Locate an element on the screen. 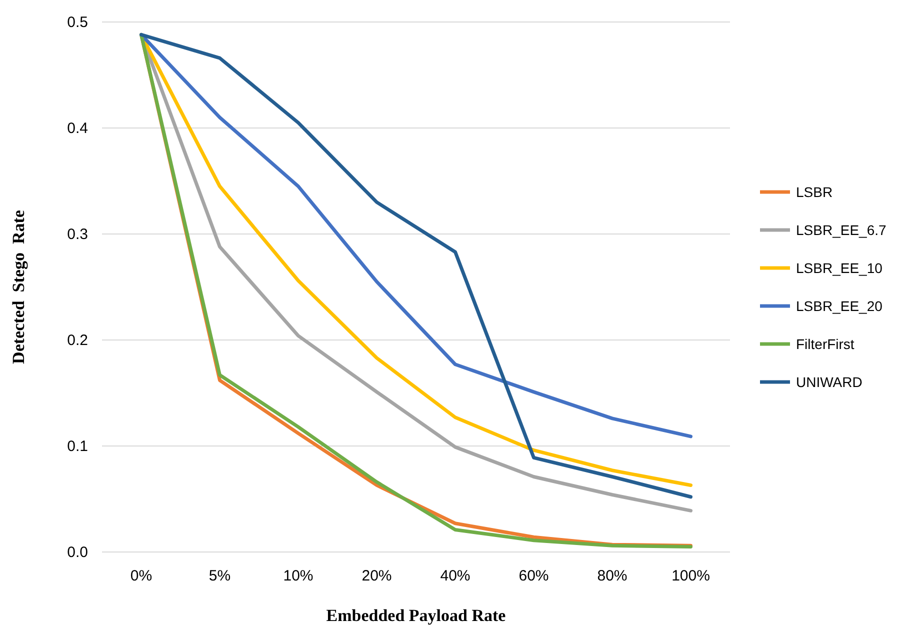 The image size is (915, 627). y-tick-label: 0.0 is located at coordinates (77, 552).